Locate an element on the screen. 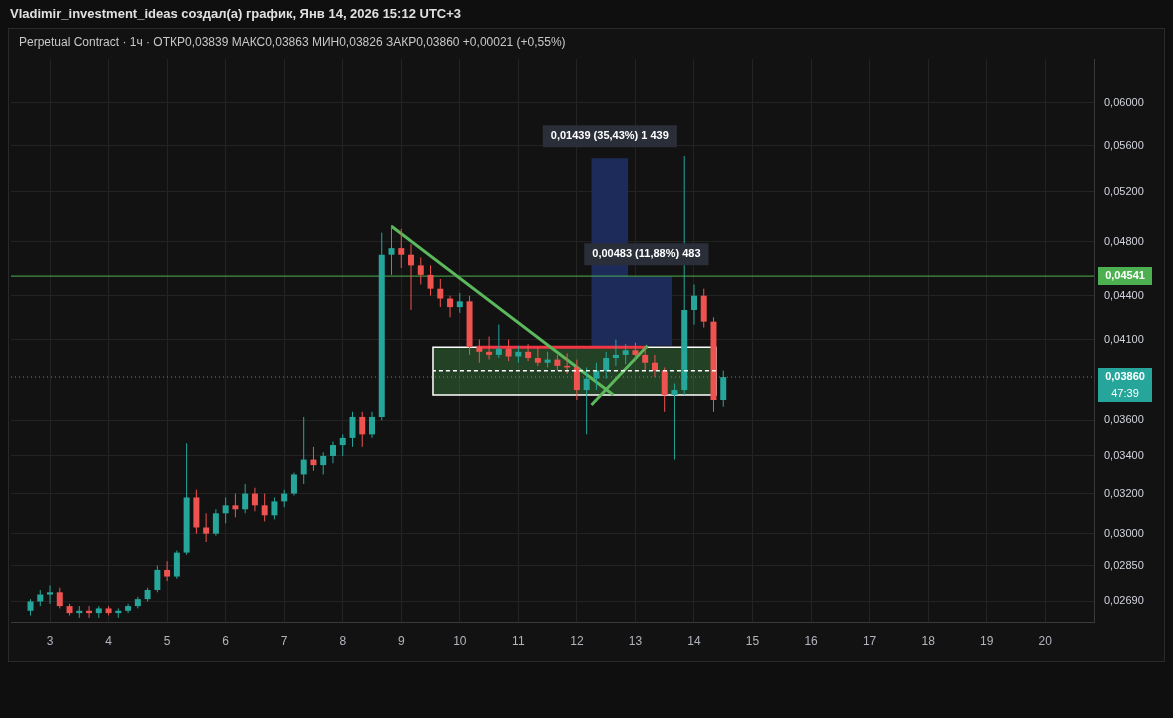 The width and height of the screenshot is (1173, 718). x-tick-label: 13 is located at coordinates (635, 641).